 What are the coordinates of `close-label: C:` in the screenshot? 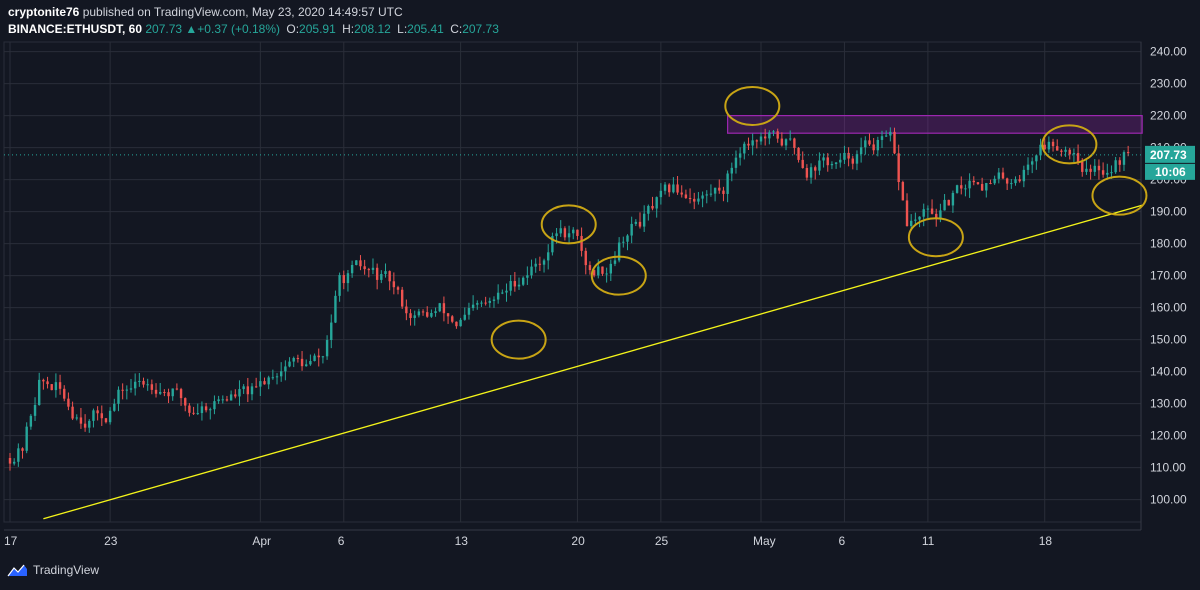 It's located at (456, 29).